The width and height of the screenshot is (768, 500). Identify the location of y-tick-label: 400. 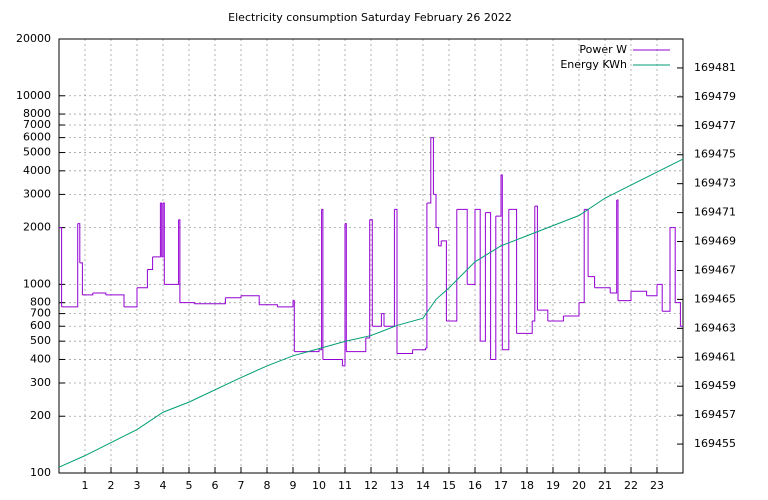
(40, 358).